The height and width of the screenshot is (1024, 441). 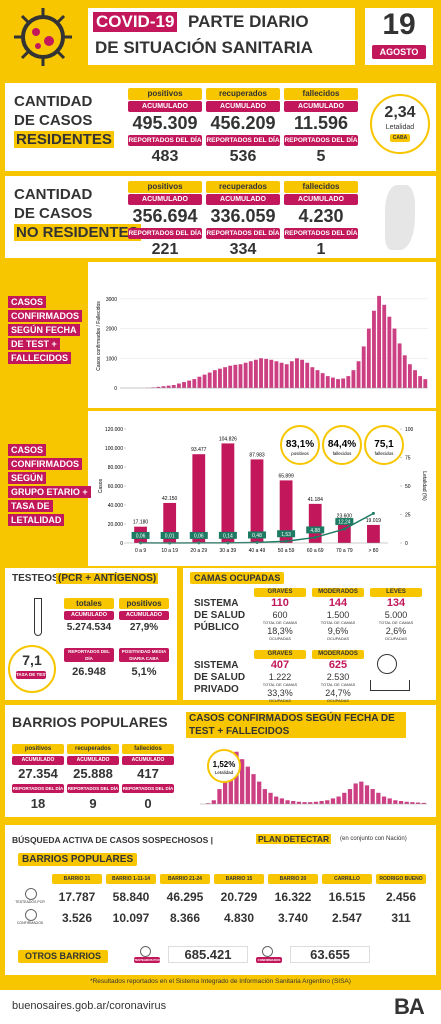 I want to click on barrio-header: BARRIO 31, so click(x=77, y=879).